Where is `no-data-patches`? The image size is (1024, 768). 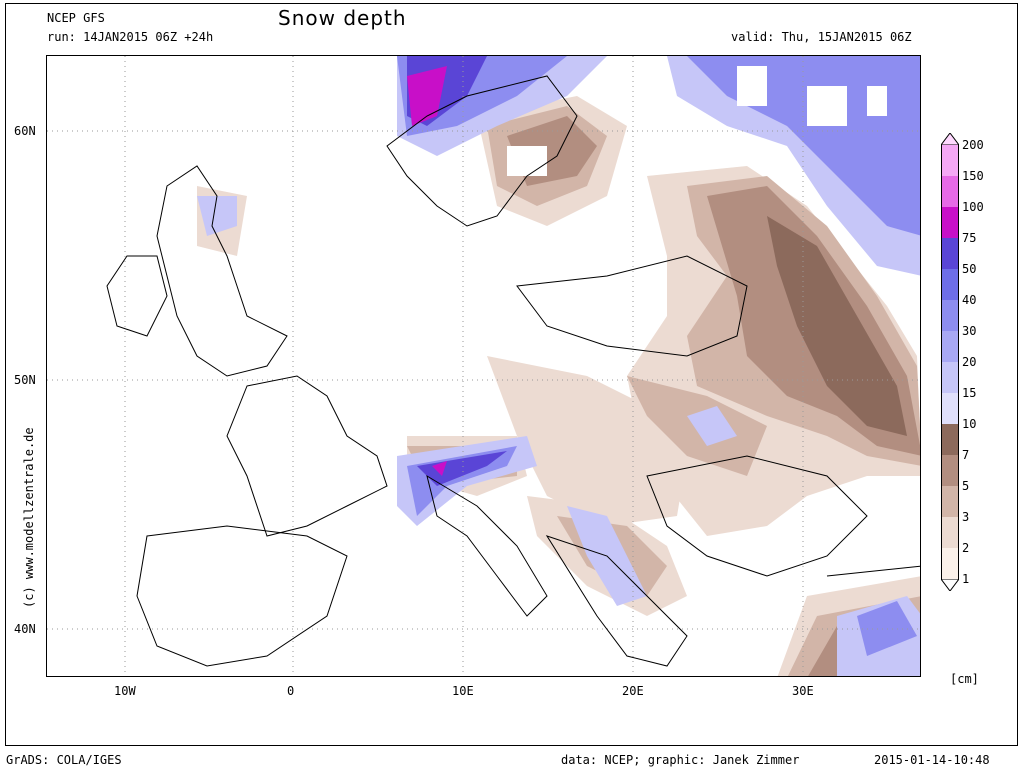 no-data-patches is located at coordinates (697, 121).